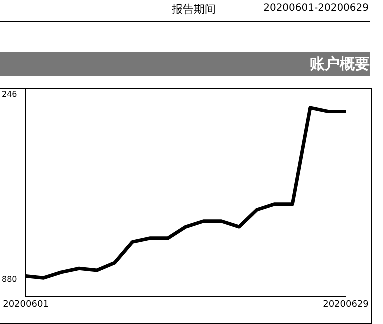  Describe the element at coordinates (194, 9) in the screenshot. I see `text: 报告期间` at that location.